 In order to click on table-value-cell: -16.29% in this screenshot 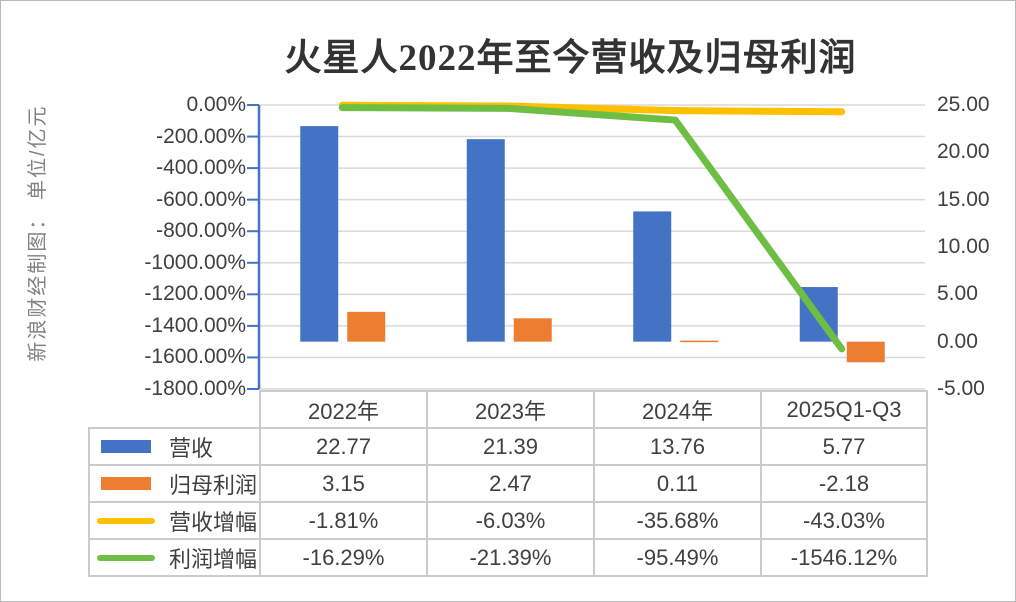, I will do `click(343, 557)`.